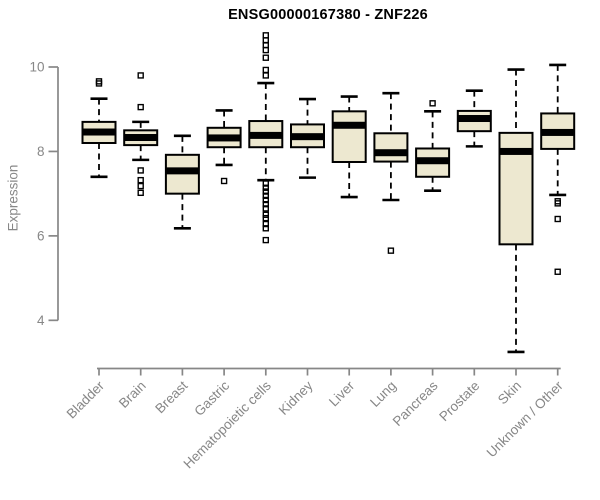  Describe the element at coordinates (415, 403) in the screenshot. I see `x-tick-label-pancreas: Pancreas` at that location.